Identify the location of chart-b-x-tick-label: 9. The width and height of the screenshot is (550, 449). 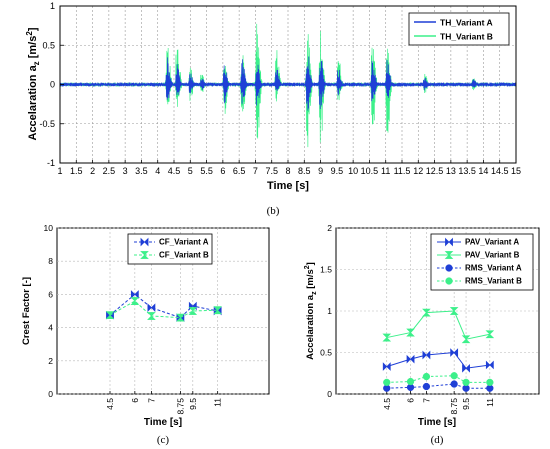
(320, 171).